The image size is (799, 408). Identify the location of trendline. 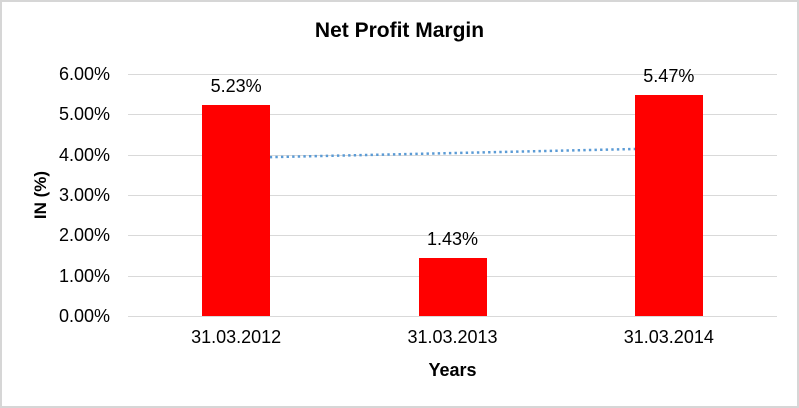
(452, 153).